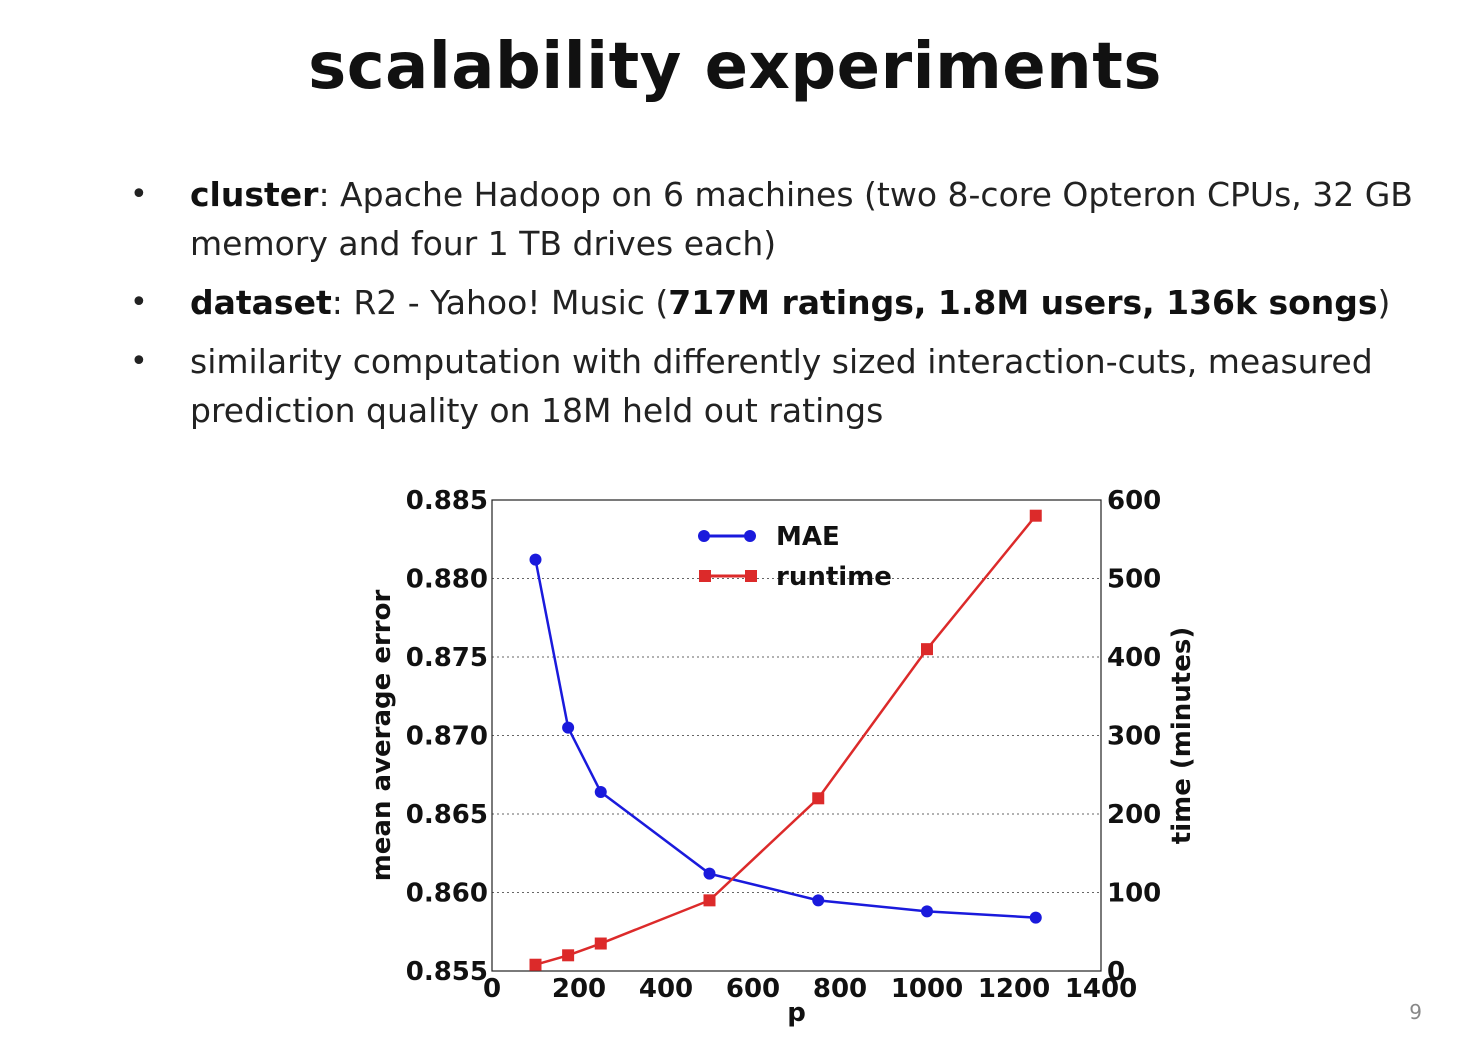 This screenshot has height=1048, width=1470. I want to click on y-tick-label: 0.875, so click(447, 658).